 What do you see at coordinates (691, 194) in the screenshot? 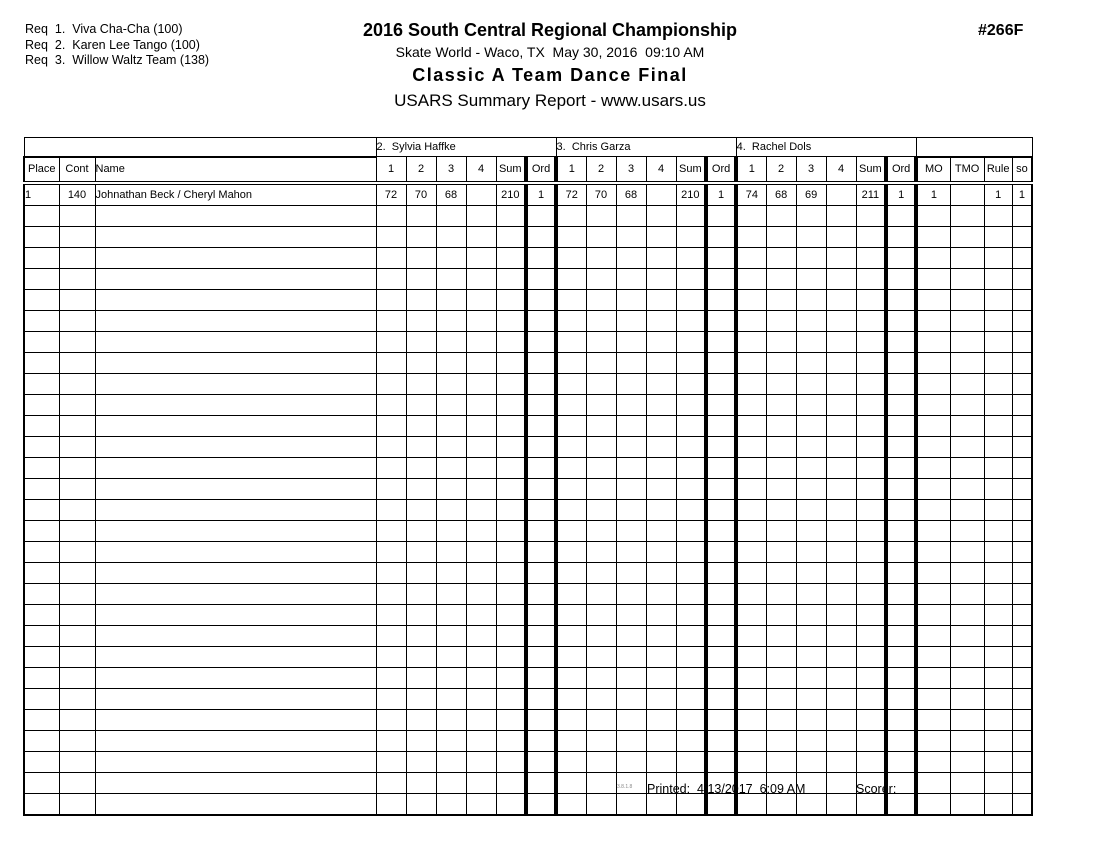
I see `sum-cell: 210` at bounding box center [691, 194].